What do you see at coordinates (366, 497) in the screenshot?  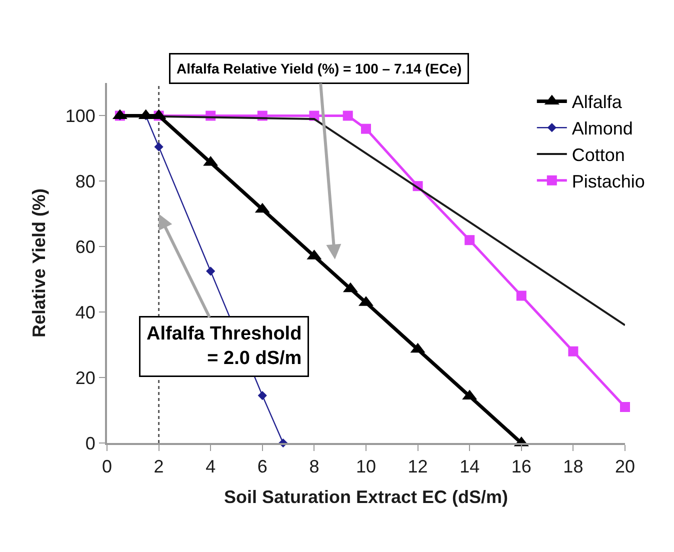 I see `x-axis-title: Soil Saturation Extract EC (dS/m)` at bounding box center [366, 497].